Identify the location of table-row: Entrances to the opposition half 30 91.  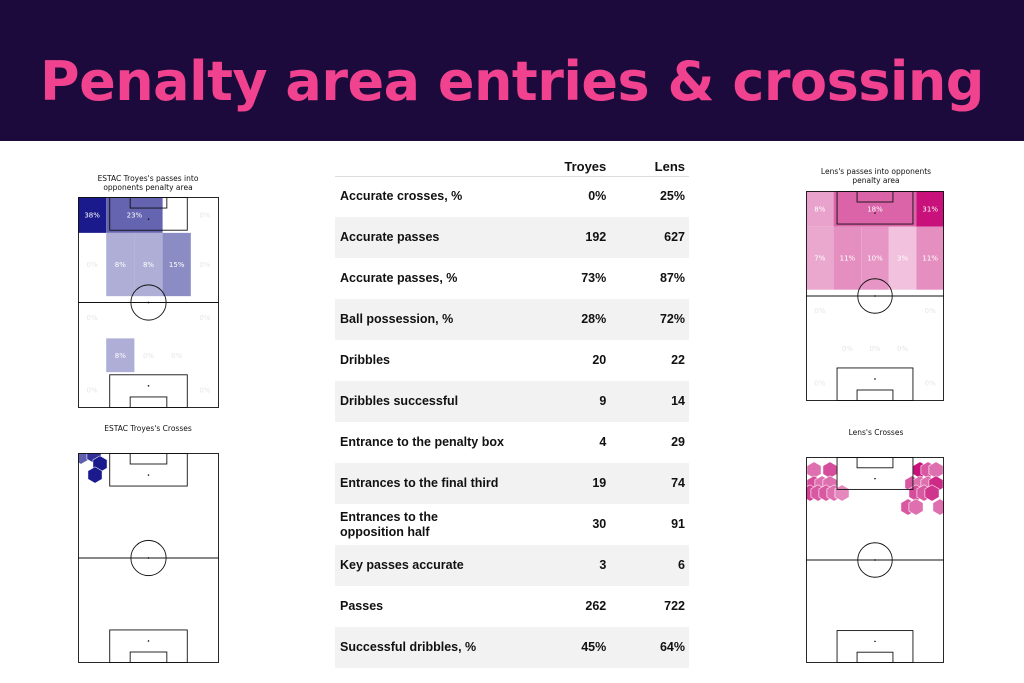
(512, 524).